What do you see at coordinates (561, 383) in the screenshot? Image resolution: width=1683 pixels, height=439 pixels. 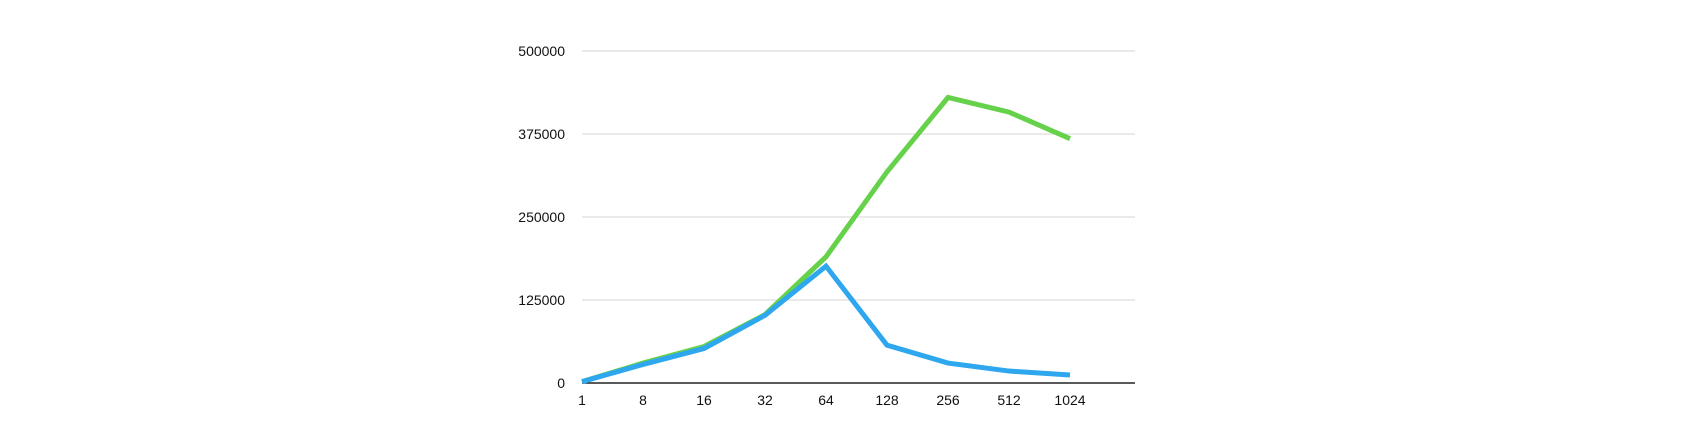 I see `y-tick-label: 0` at bounding box center [561, 383].